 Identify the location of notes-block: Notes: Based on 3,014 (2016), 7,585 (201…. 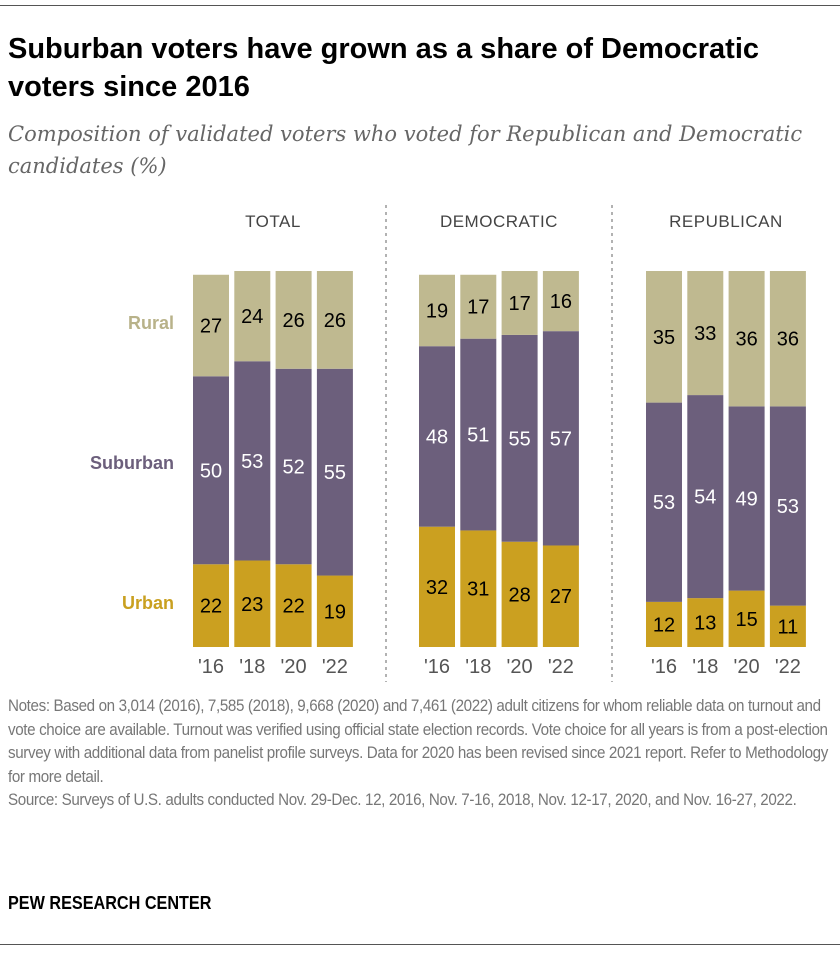
(422, 754).